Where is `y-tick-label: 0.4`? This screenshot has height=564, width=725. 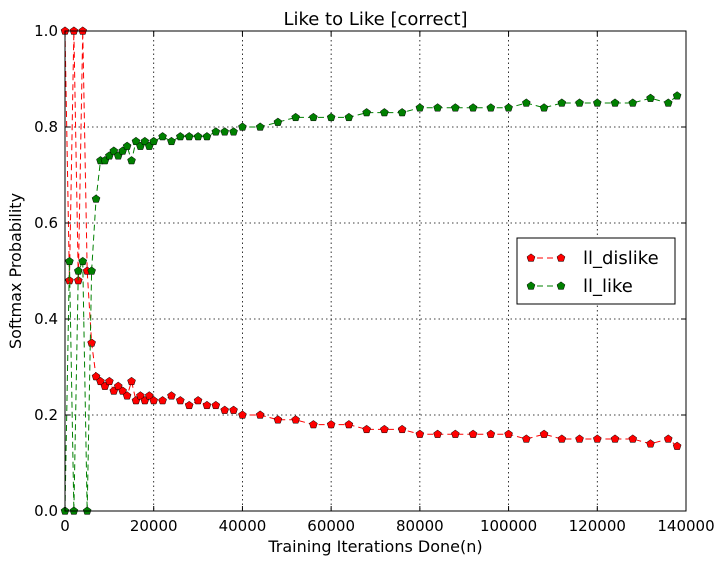 y-tick-label: 0.4 is located at coordinates (46, 319).